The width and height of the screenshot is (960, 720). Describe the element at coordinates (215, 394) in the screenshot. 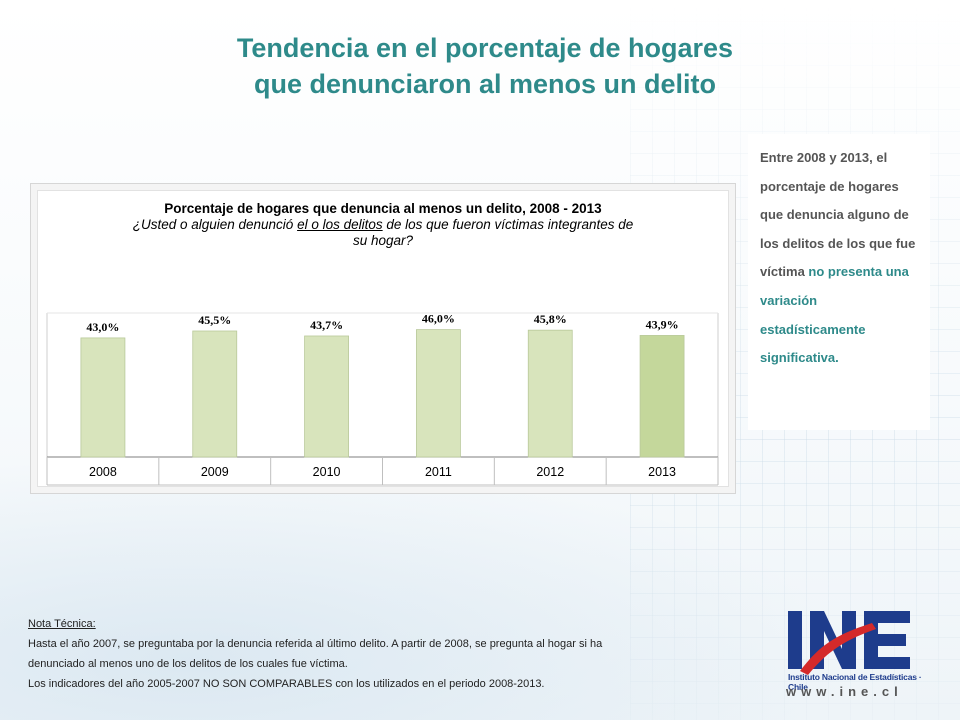

I see `bar-2009` at that location.